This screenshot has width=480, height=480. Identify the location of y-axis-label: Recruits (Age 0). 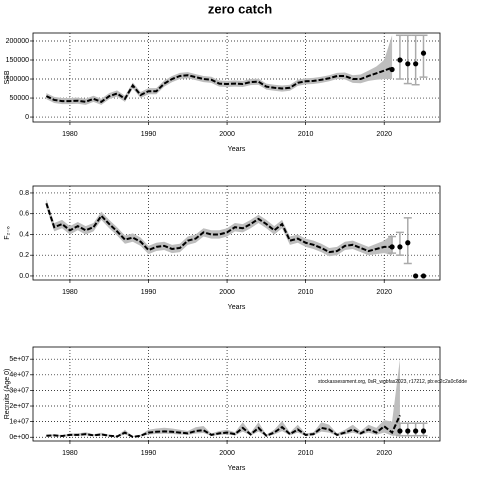
(7, 394).